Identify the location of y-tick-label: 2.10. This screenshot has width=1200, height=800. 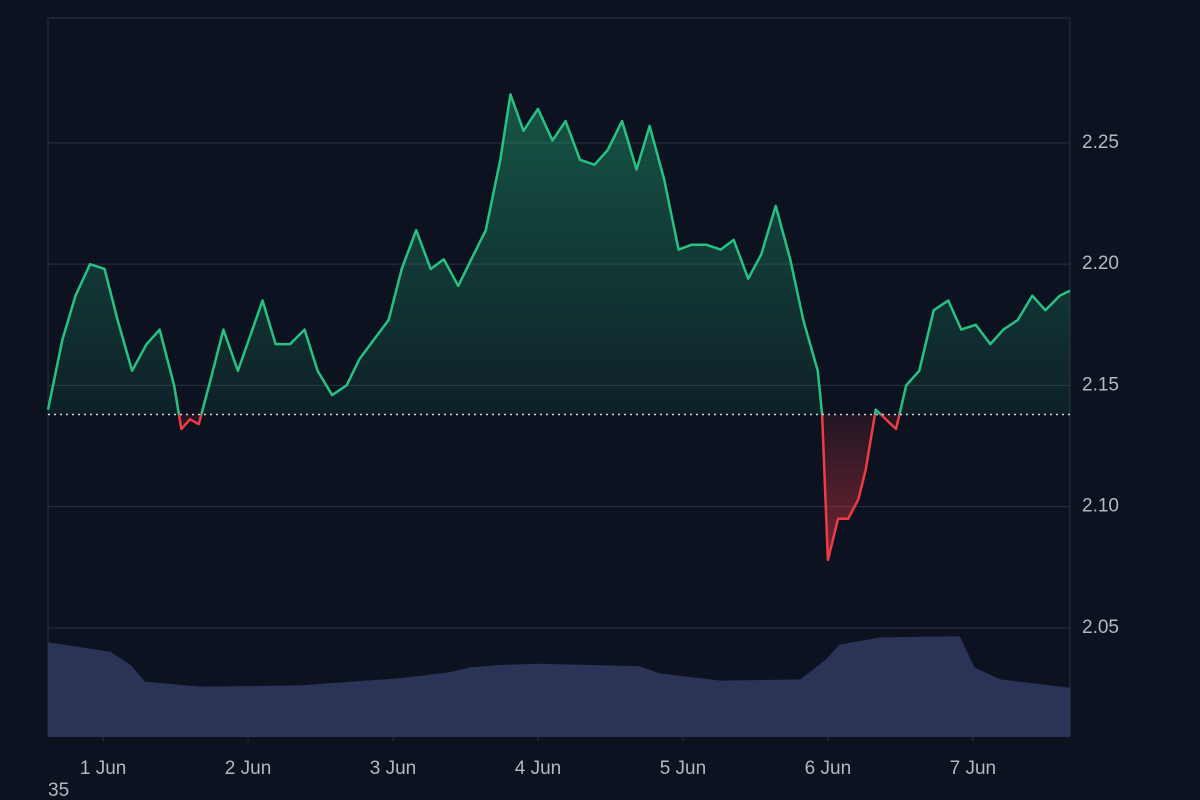
(1100, 506).